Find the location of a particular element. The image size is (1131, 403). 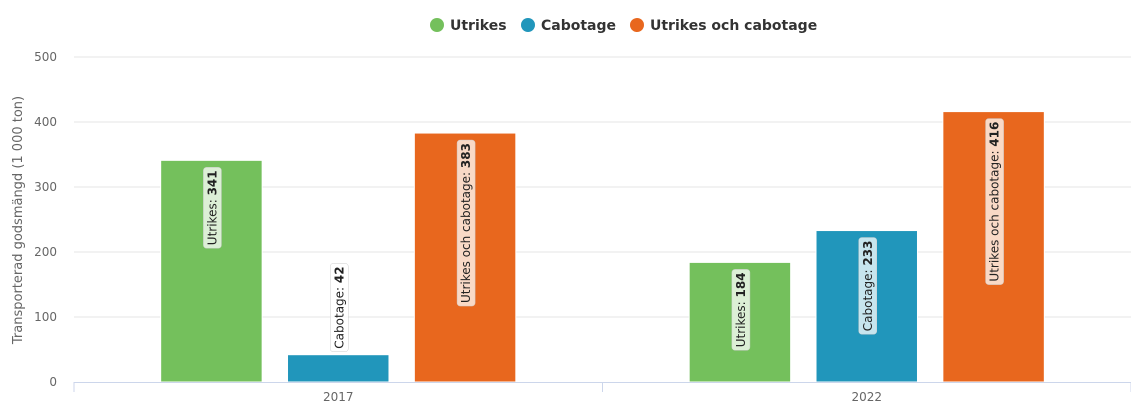

svg-text: Cabotage: 233 is located at coordinates (867, 286).